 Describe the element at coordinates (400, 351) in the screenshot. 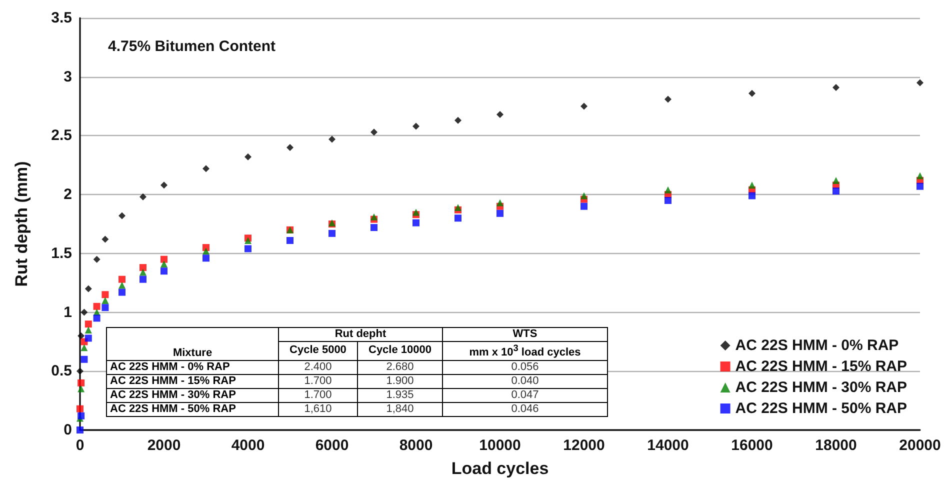

I see `annotation: Cycle 10000` at that location.